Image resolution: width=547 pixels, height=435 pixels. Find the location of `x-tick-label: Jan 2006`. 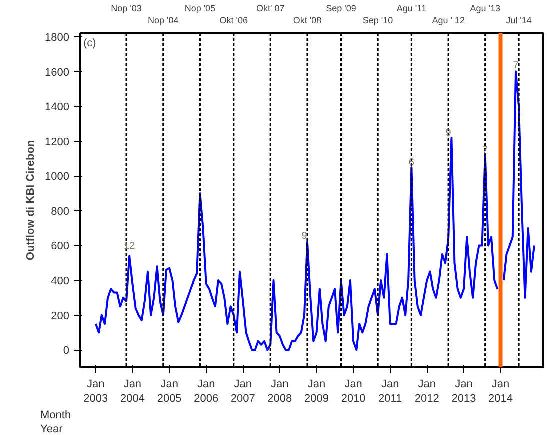

x-tick-label: Jan 2006 is located at coordinates (206, 391).